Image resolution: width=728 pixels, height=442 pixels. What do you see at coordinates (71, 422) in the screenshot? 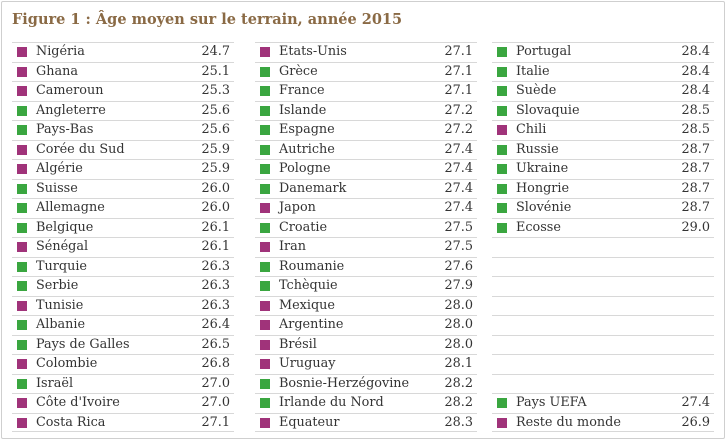
I see `country-name: Costa Rica` at bounding box center [71, 422].